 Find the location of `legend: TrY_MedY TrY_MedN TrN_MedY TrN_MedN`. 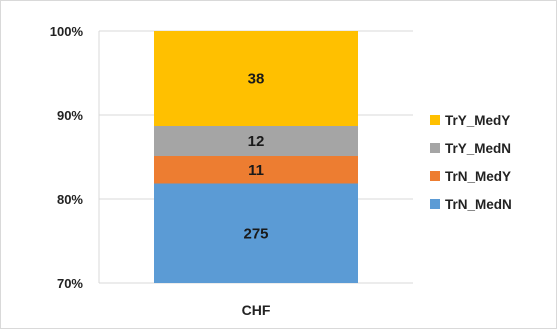

legend: TrY_MedY TrY_MedN TrN_MedY TrN_MedN is located at coordinates (471, 162).